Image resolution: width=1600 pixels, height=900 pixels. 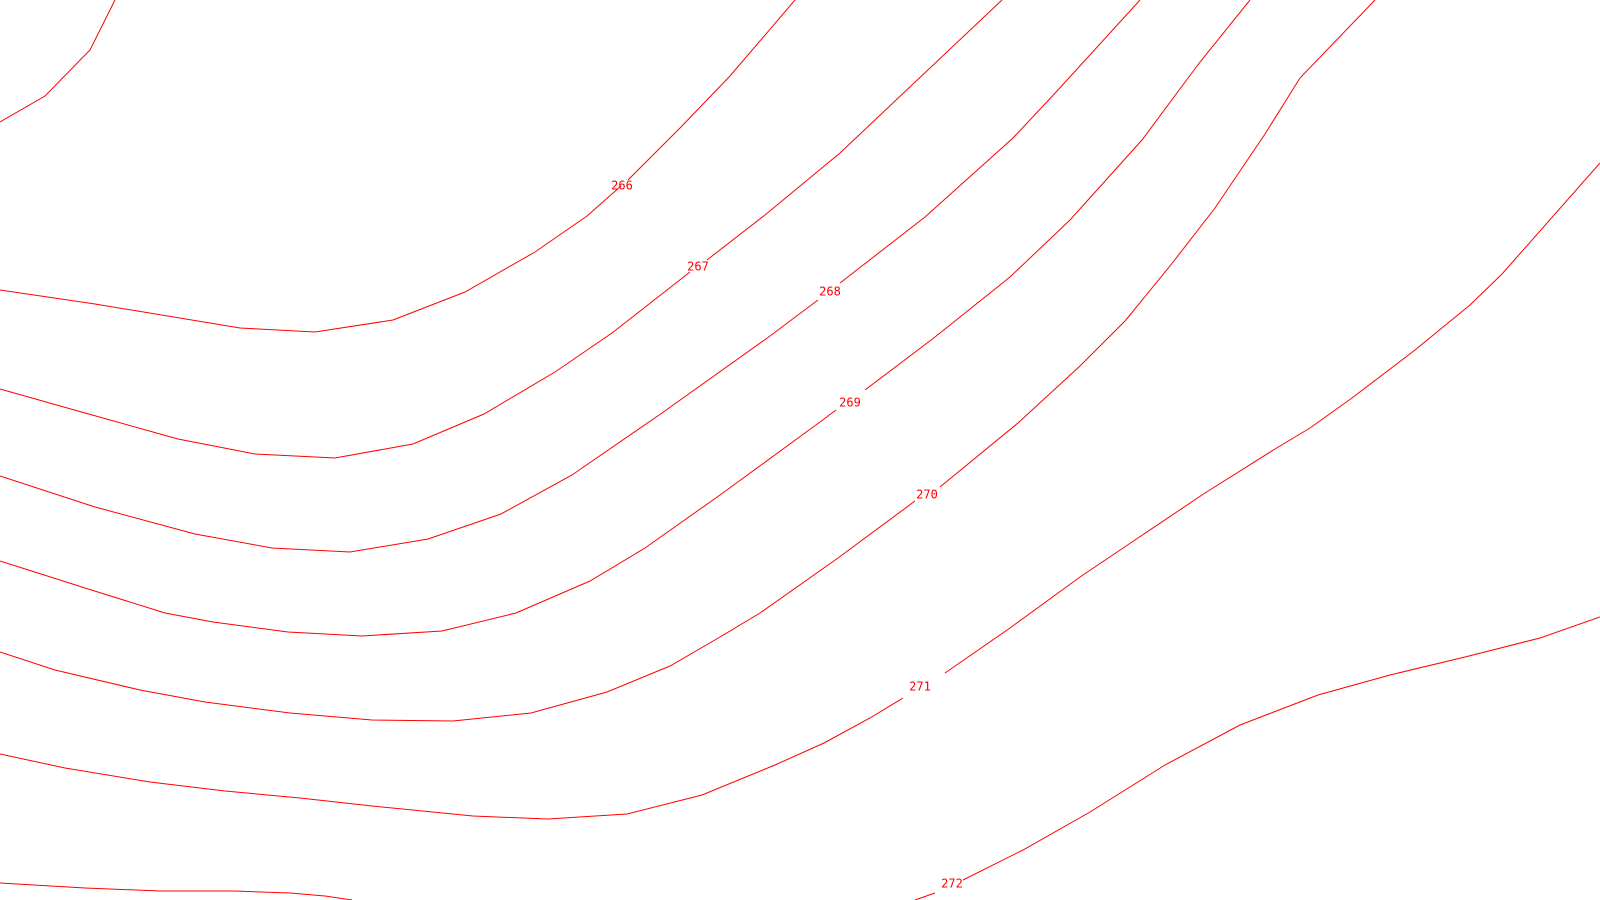 I want to click on contour-label-267: 267, so click(x=698, y=267).